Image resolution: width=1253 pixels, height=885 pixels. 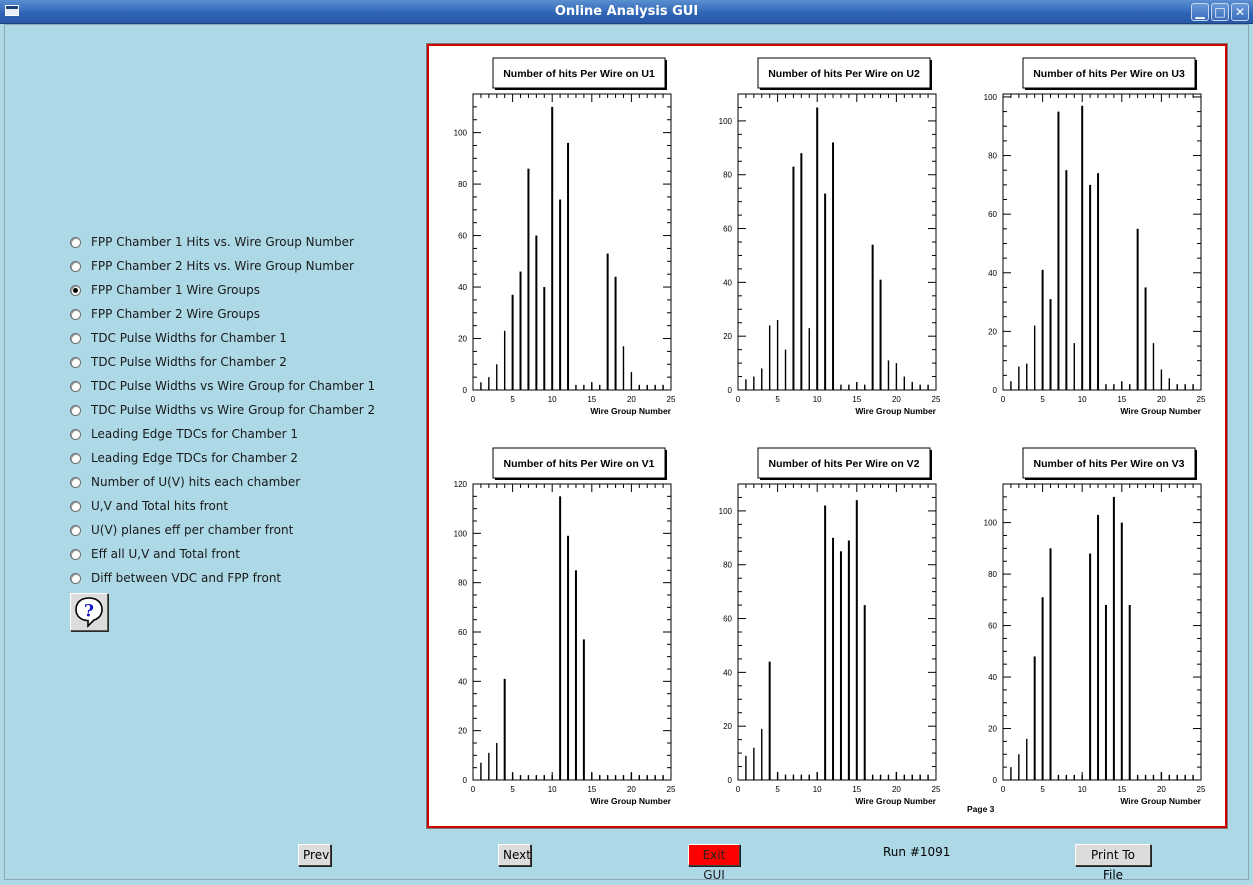 I want to click on next-button: Next, so click(x=514, y=855).